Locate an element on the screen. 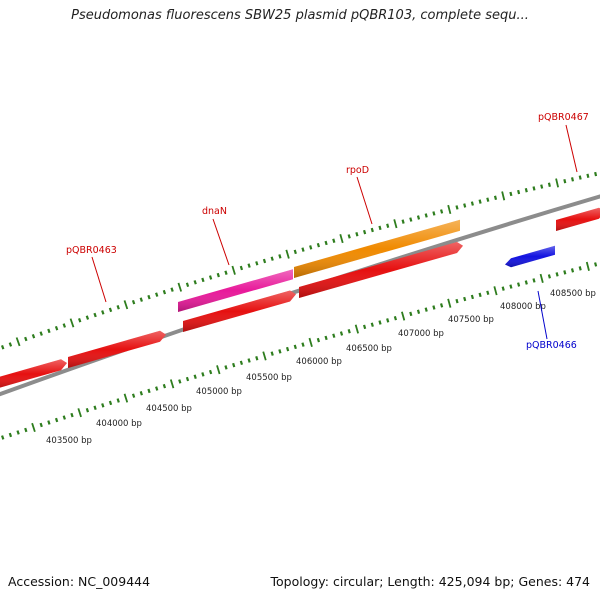 This screenshot has height=600, width=600. callout-line is located at coordinates (542, 315).